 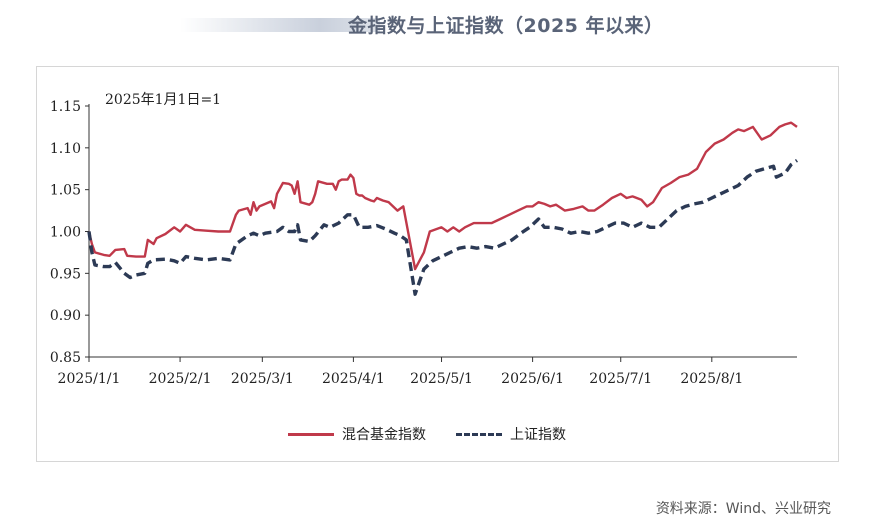 What do you see at coordinates (65, 316) in the screenshot?
I see `y-tick-label: 0.90` at bounding box center [65, 316].